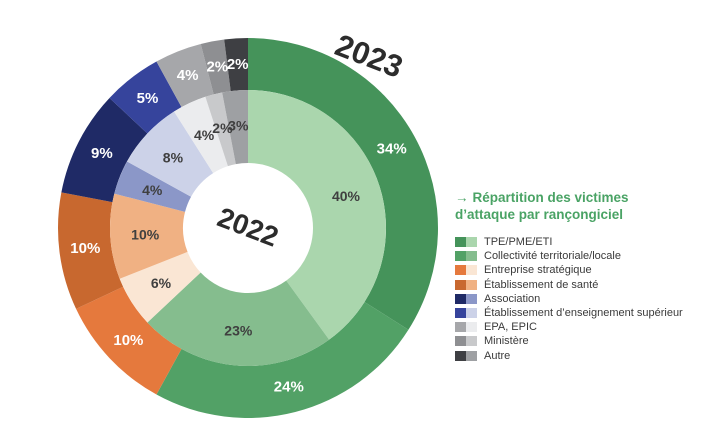 Image resolution: width=720 pixels, height=434 pixels. I want to click on segment-label-2023-2: 10%, so click(128, 340).